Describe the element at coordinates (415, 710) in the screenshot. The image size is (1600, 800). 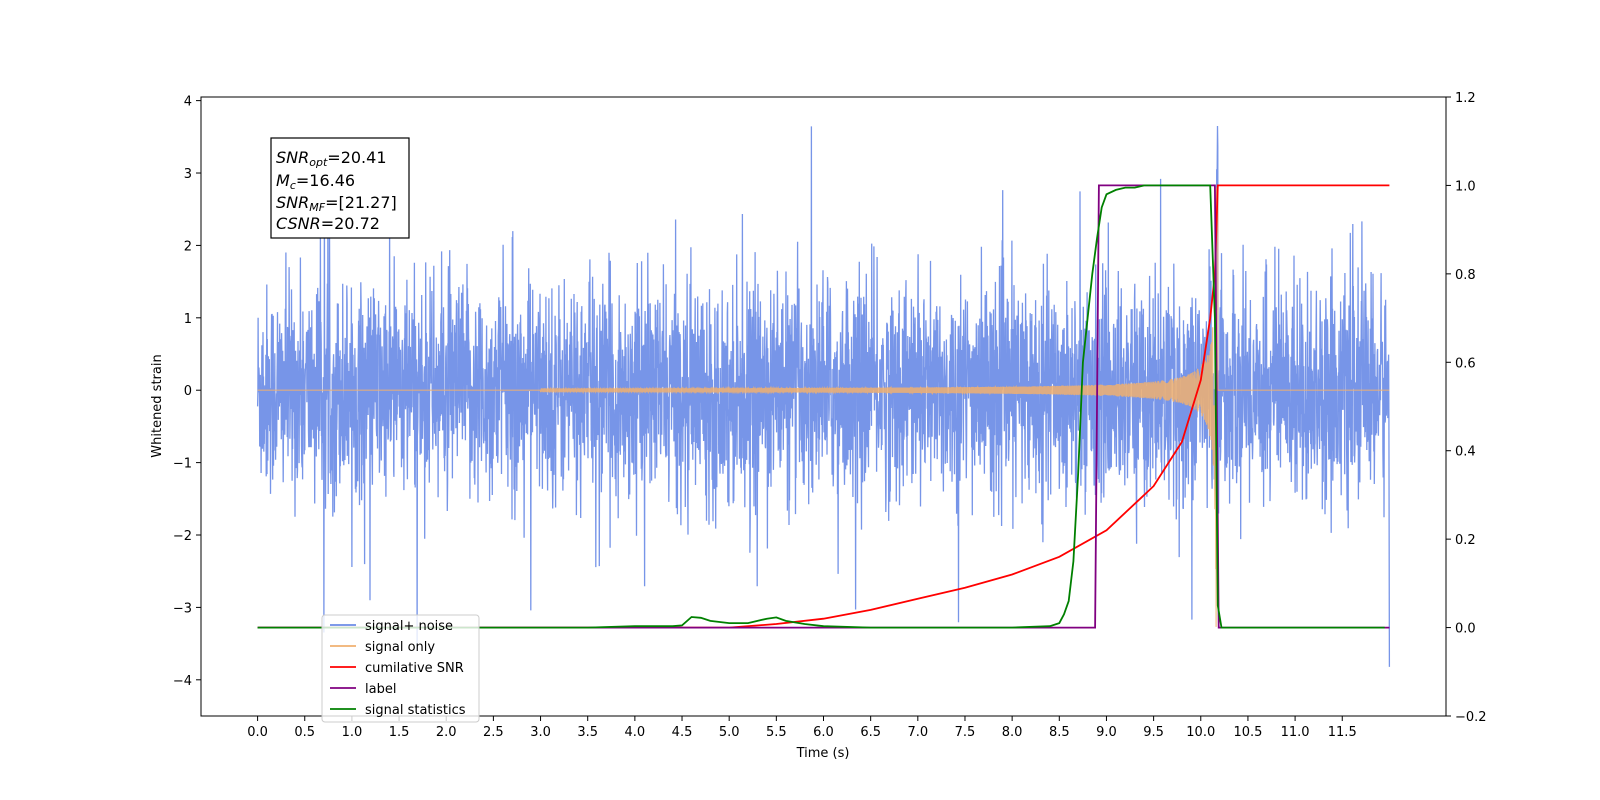
I see `svg-text: signal statistics` at that location.